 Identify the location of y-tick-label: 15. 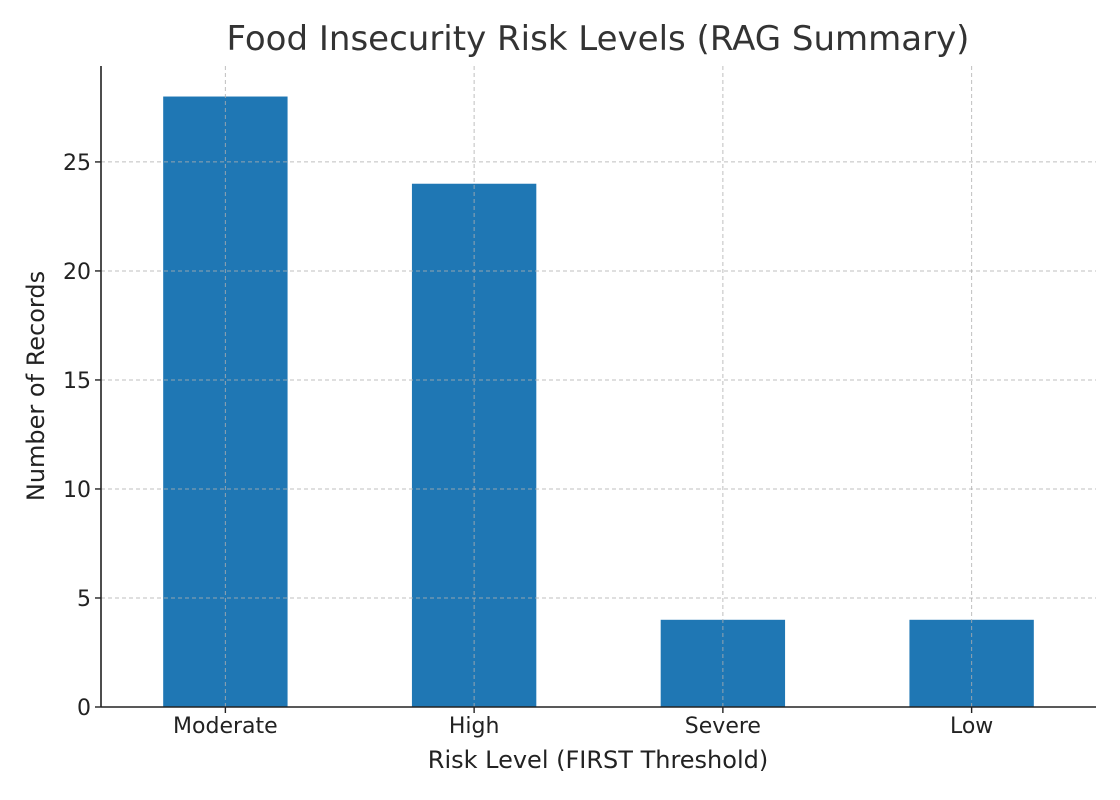
(77, 381).